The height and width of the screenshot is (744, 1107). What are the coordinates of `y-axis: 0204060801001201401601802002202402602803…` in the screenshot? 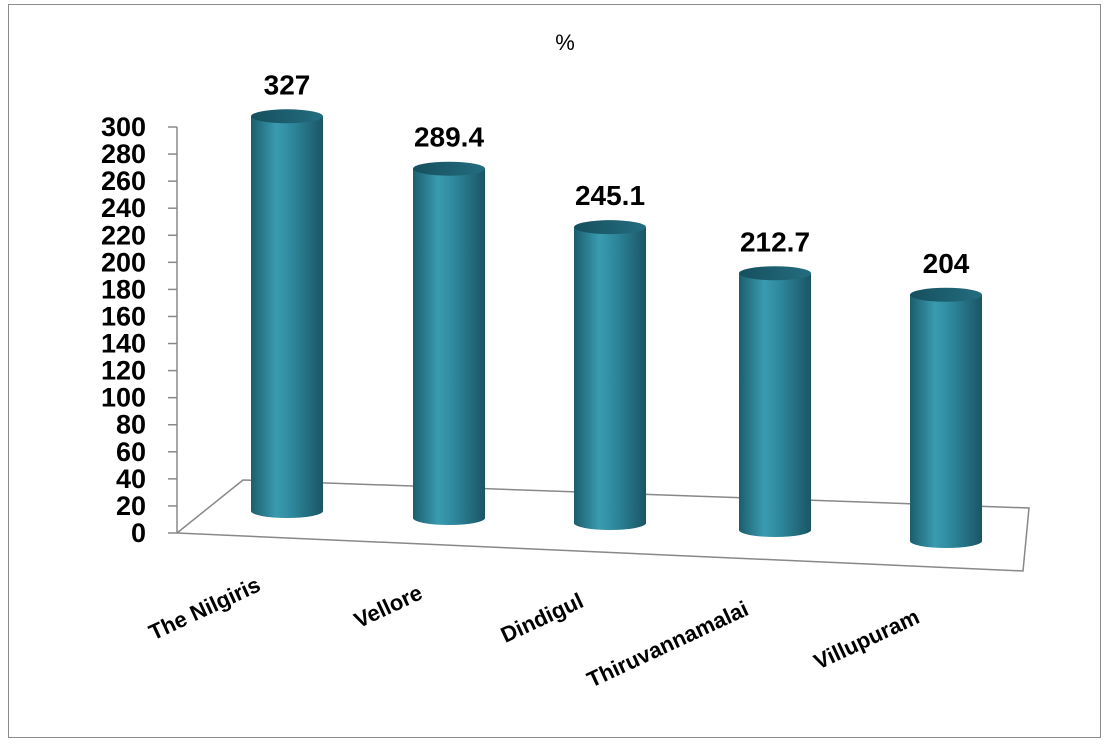 It's located at (139, 330).